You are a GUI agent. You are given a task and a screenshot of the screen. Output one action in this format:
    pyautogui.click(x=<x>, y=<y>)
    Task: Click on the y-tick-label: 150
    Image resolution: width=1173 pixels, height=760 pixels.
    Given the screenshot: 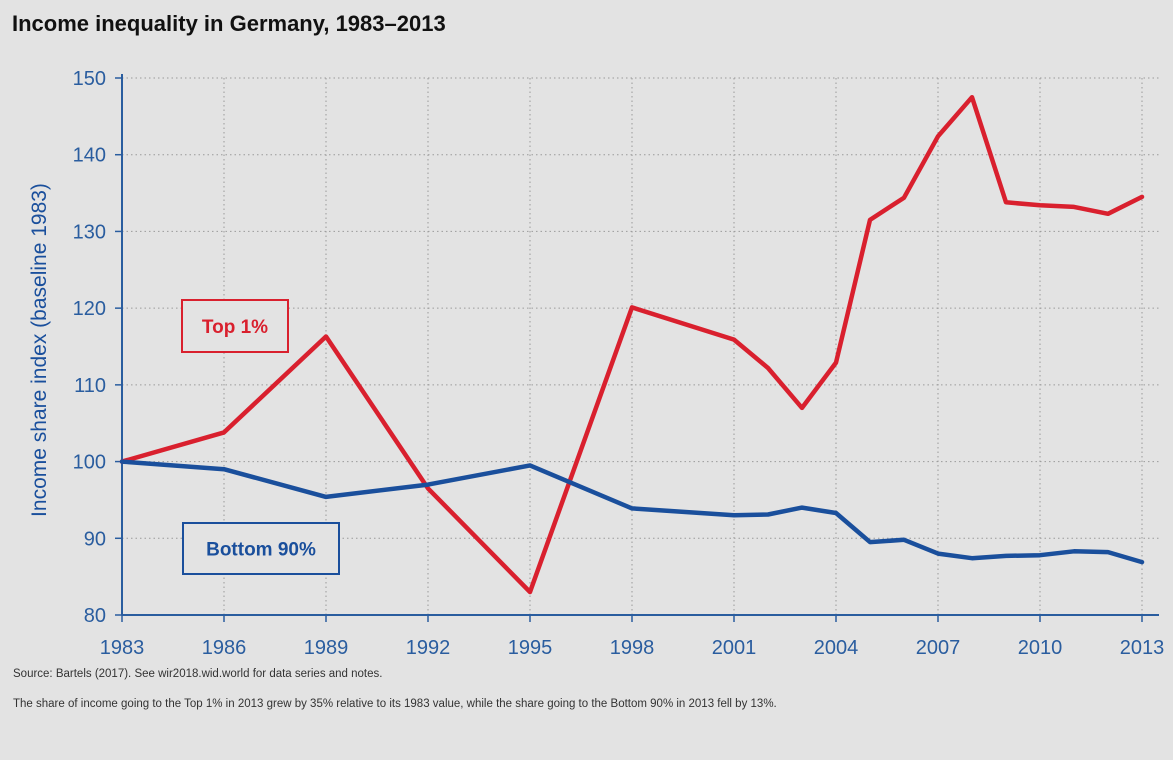 What is the action you would take?
    pyautogui.click(x=89, y=79)
    